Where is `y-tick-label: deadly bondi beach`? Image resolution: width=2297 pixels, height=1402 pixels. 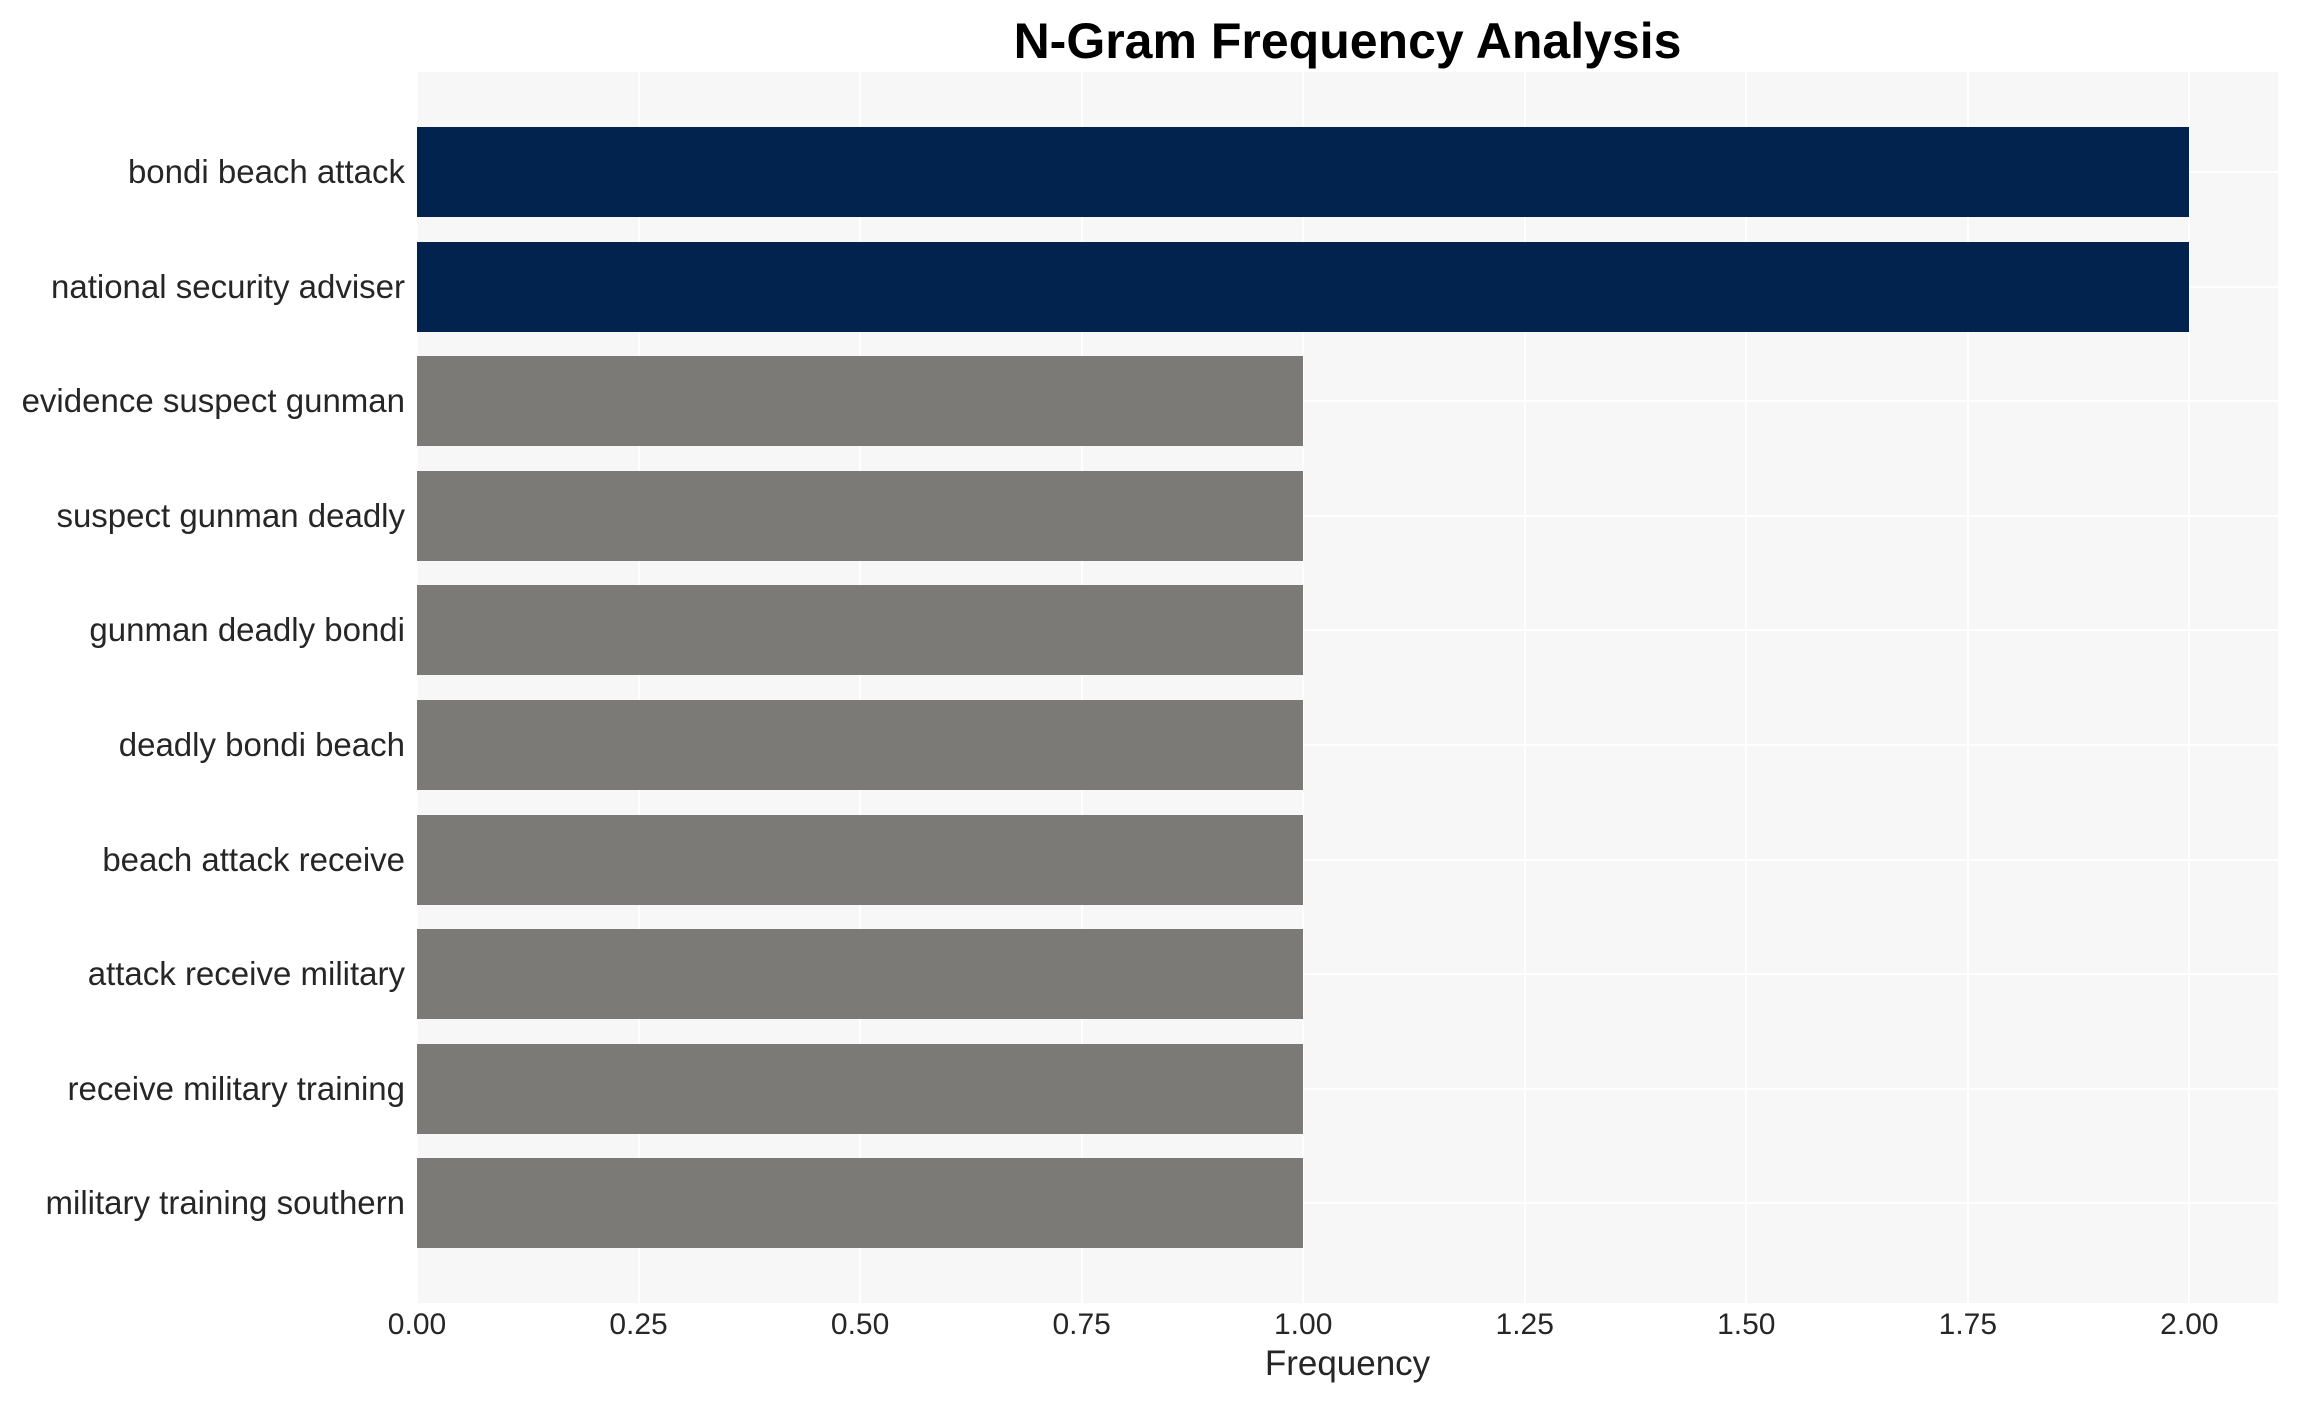 y-tick-label: deadly bondi beach is located at coordinates (261, 744).